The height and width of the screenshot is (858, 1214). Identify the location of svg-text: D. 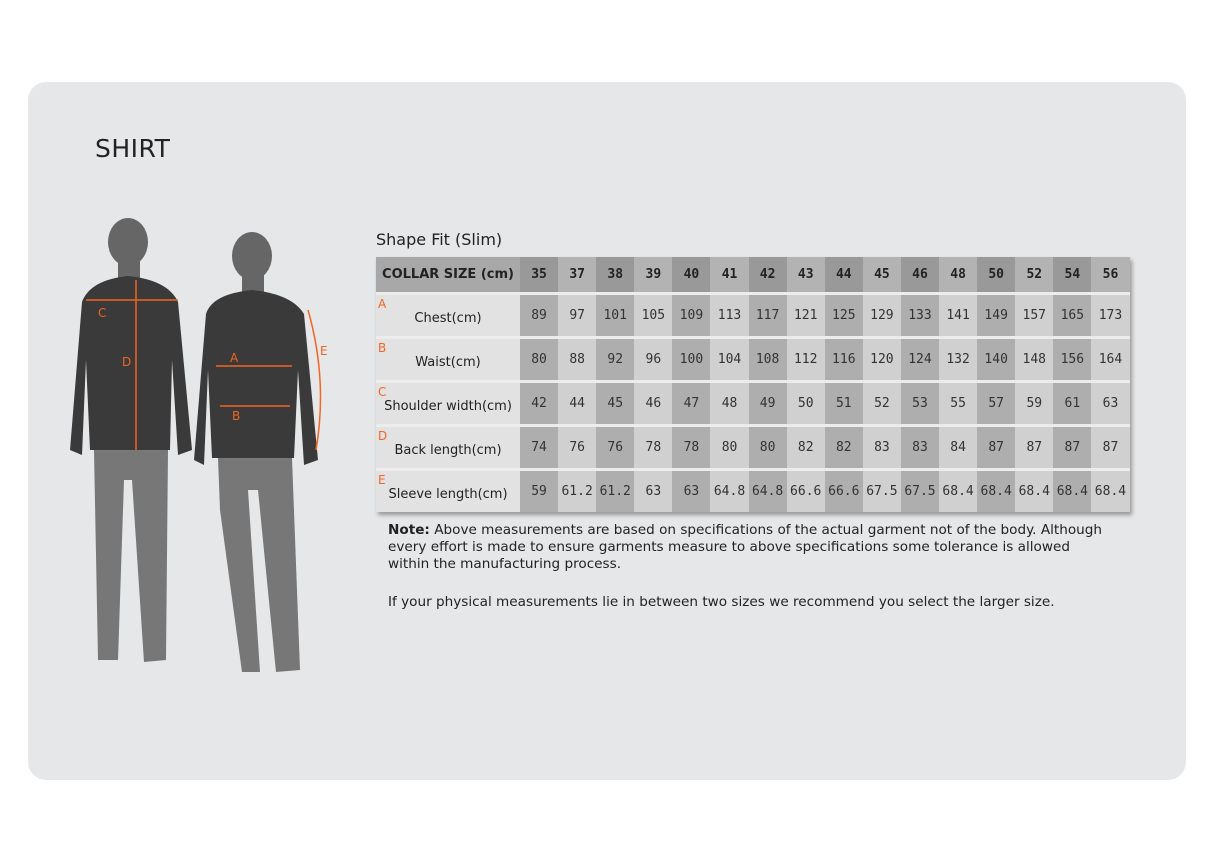
(126, 362).